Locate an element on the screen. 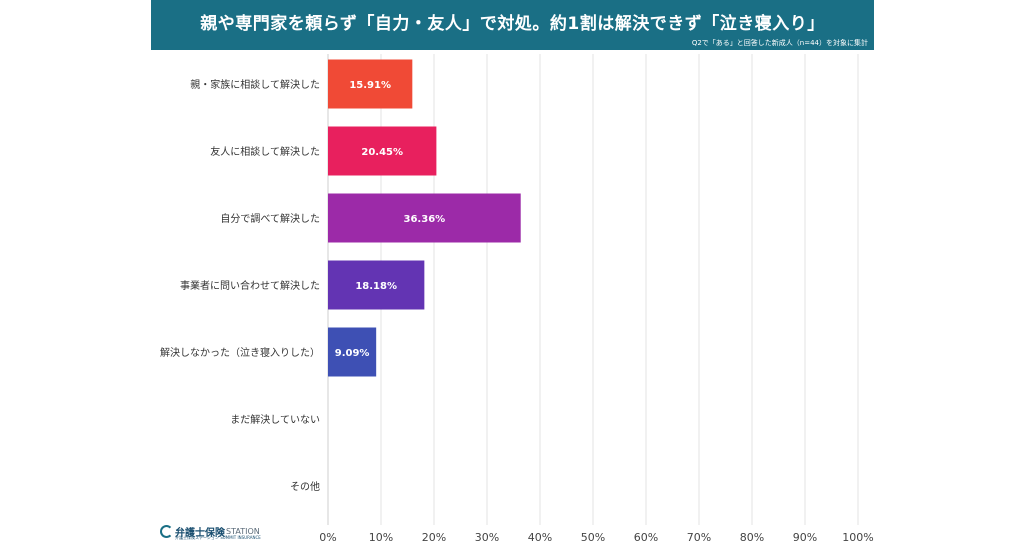 The height and width of the screenshot is (547, 1024). category-label: その他 is located at coordinates (305, 486).